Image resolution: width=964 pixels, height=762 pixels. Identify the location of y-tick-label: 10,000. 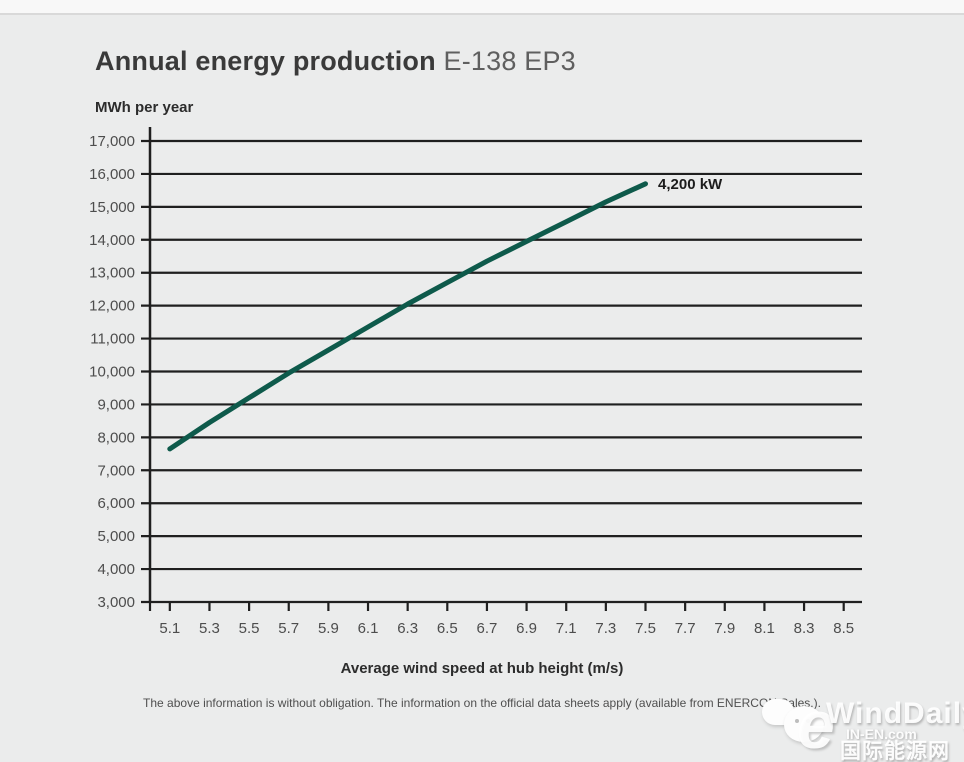
(112, 372).